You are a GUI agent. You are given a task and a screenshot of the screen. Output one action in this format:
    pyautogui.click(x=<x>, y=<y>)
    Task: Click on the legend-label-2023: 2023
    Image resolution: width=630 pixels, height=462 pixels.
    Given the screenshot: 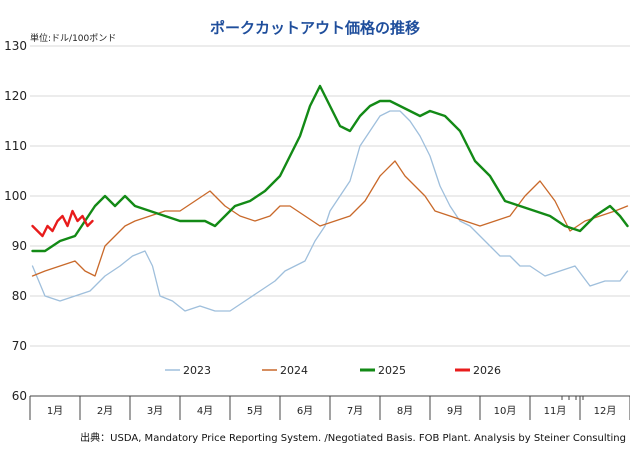 What is the action you would take?
    pyautogui.click(x=197, y=370)
    